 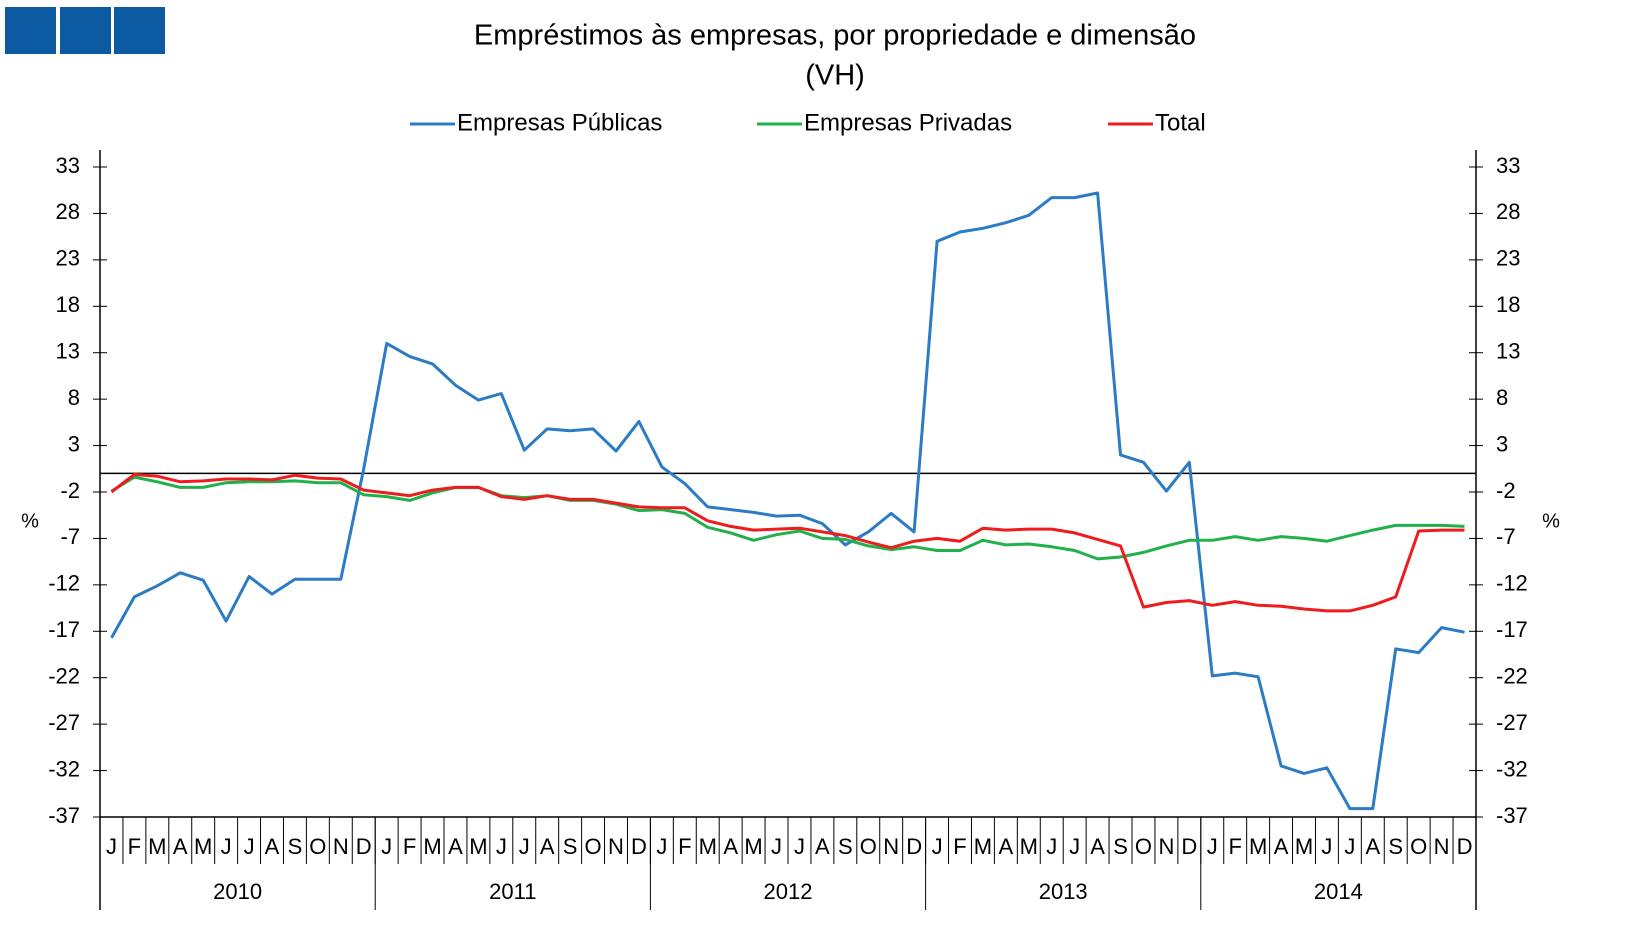 I want to click on year-label: 2011, so click(x=512, y=891).